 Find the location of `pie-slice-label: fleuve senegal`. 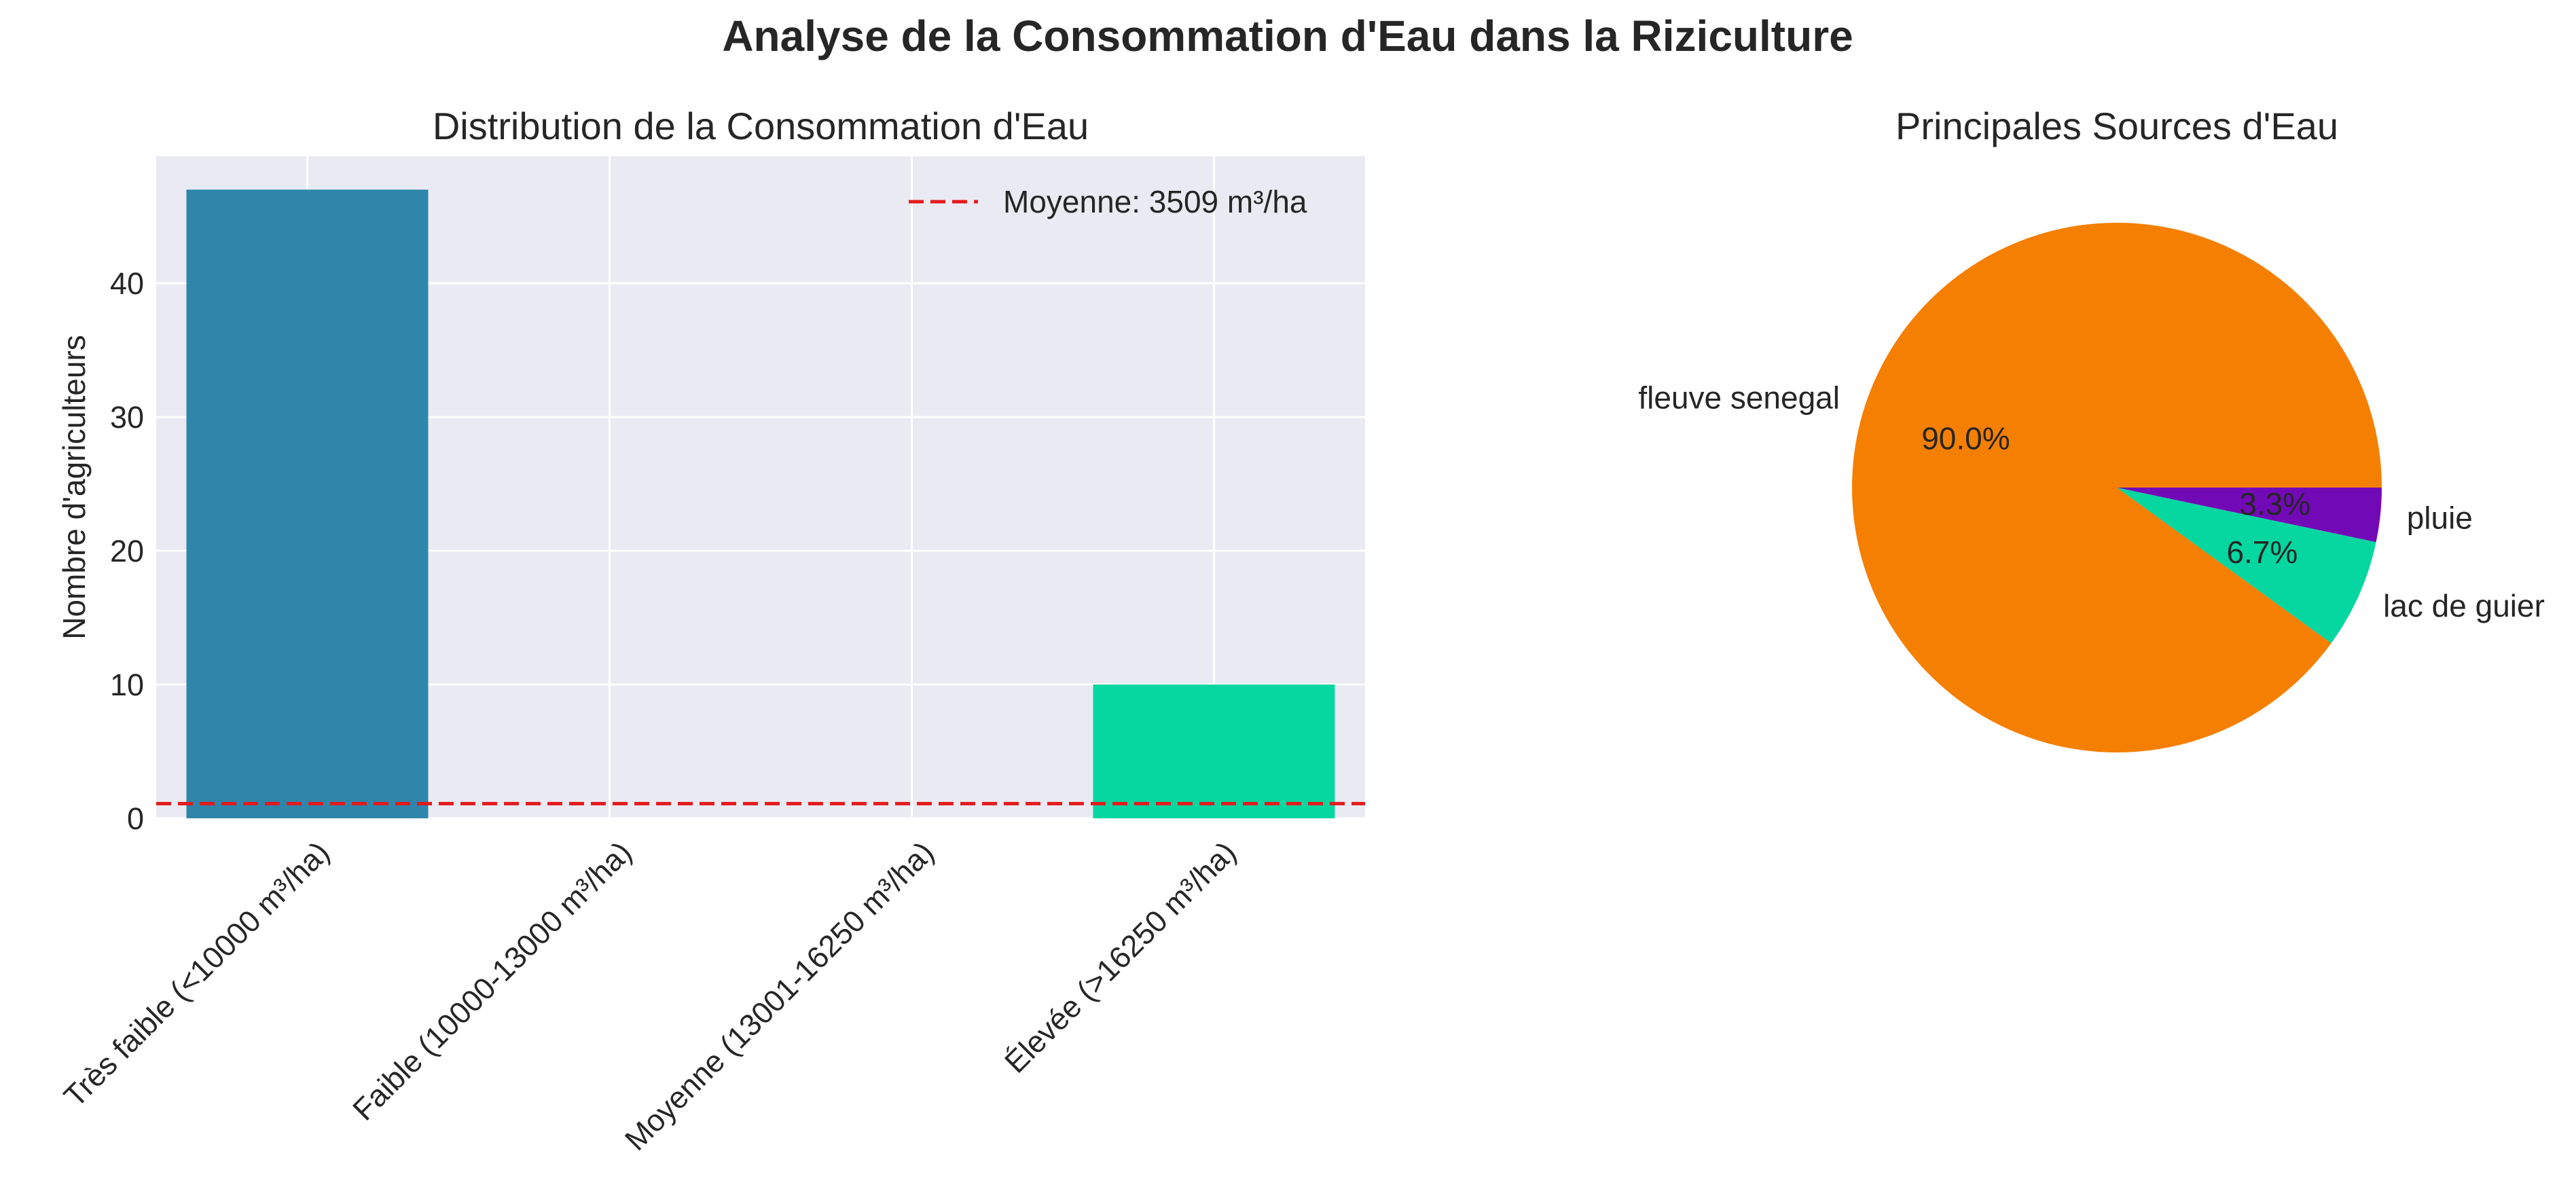

pie-slice-label: fleuve senegal is located at coordinates (1739, 397).